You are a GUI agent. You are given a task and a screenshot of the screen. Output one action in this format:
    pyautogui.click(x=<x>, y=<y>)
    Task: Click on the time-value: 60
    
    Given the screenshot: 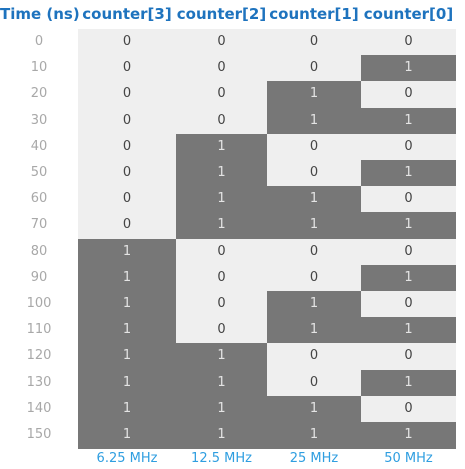 What is the action you would take?
    pyautogui.click(x=39, y=199)
    